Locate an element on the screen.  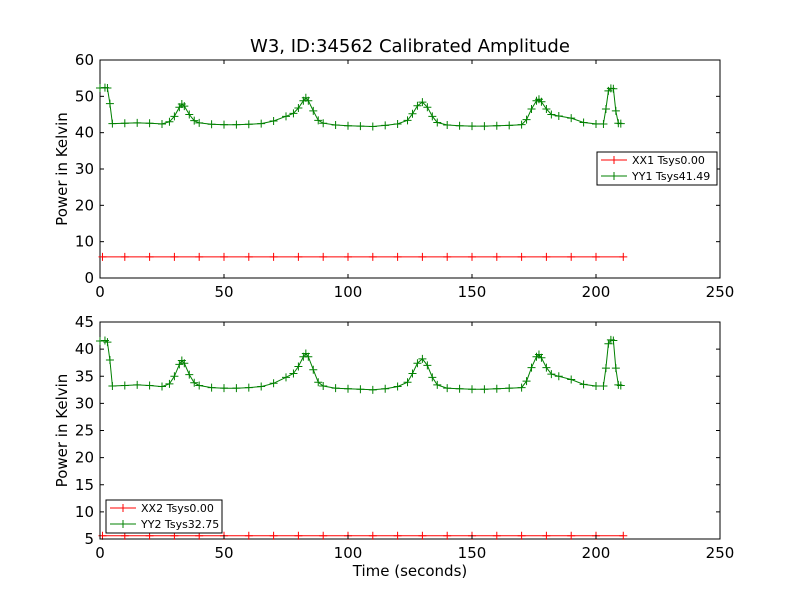
y-tick-label: 20 is located at coordinates (84, 205).